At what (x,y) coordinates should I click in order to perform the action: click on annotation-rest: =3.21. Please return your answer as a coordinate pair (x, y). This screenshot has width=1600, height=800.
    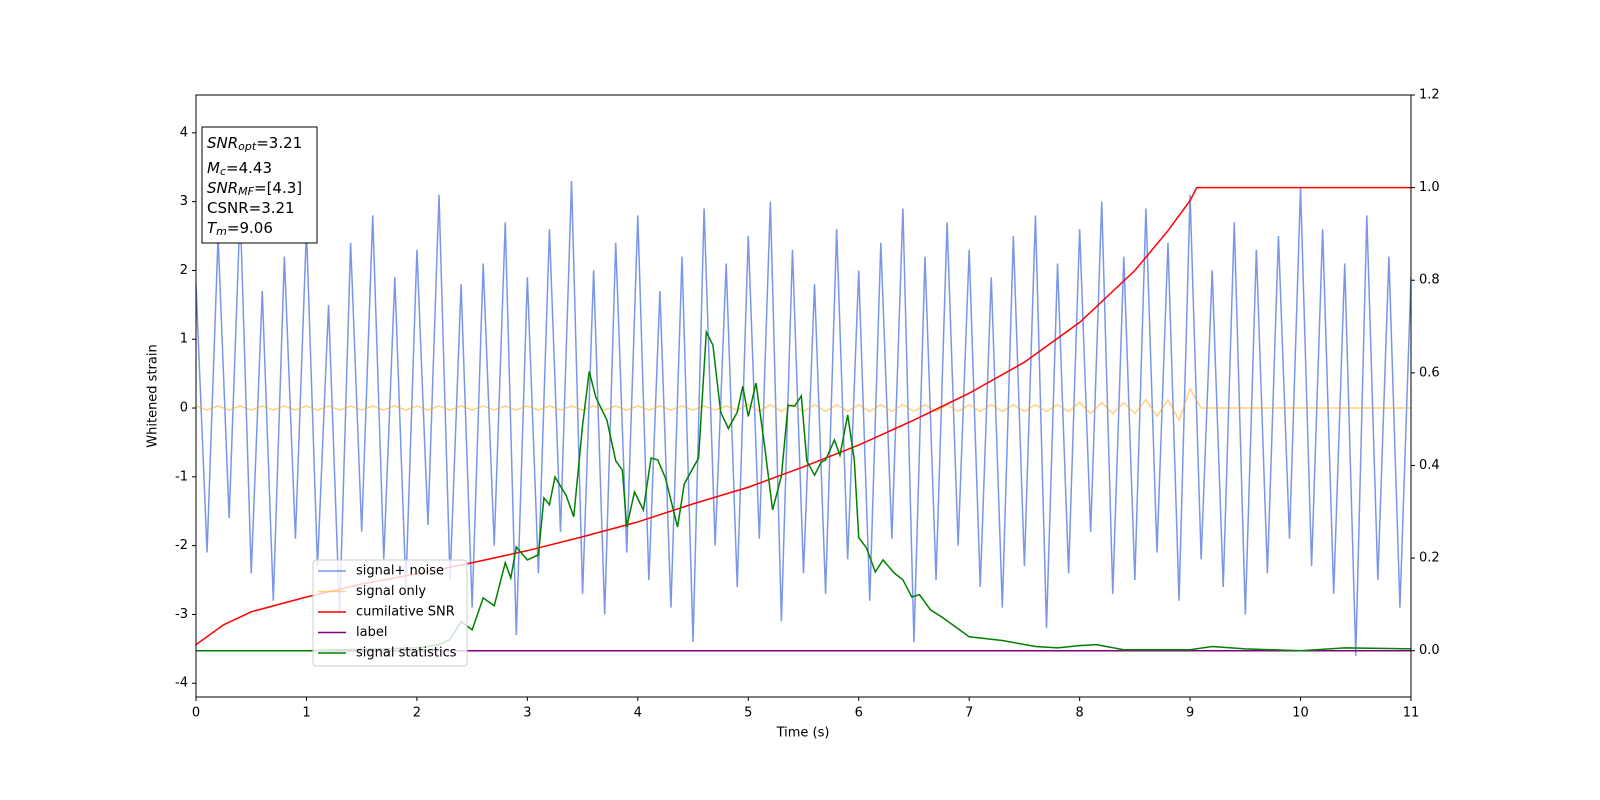
    Looking at the image, I should click on (279, 143).